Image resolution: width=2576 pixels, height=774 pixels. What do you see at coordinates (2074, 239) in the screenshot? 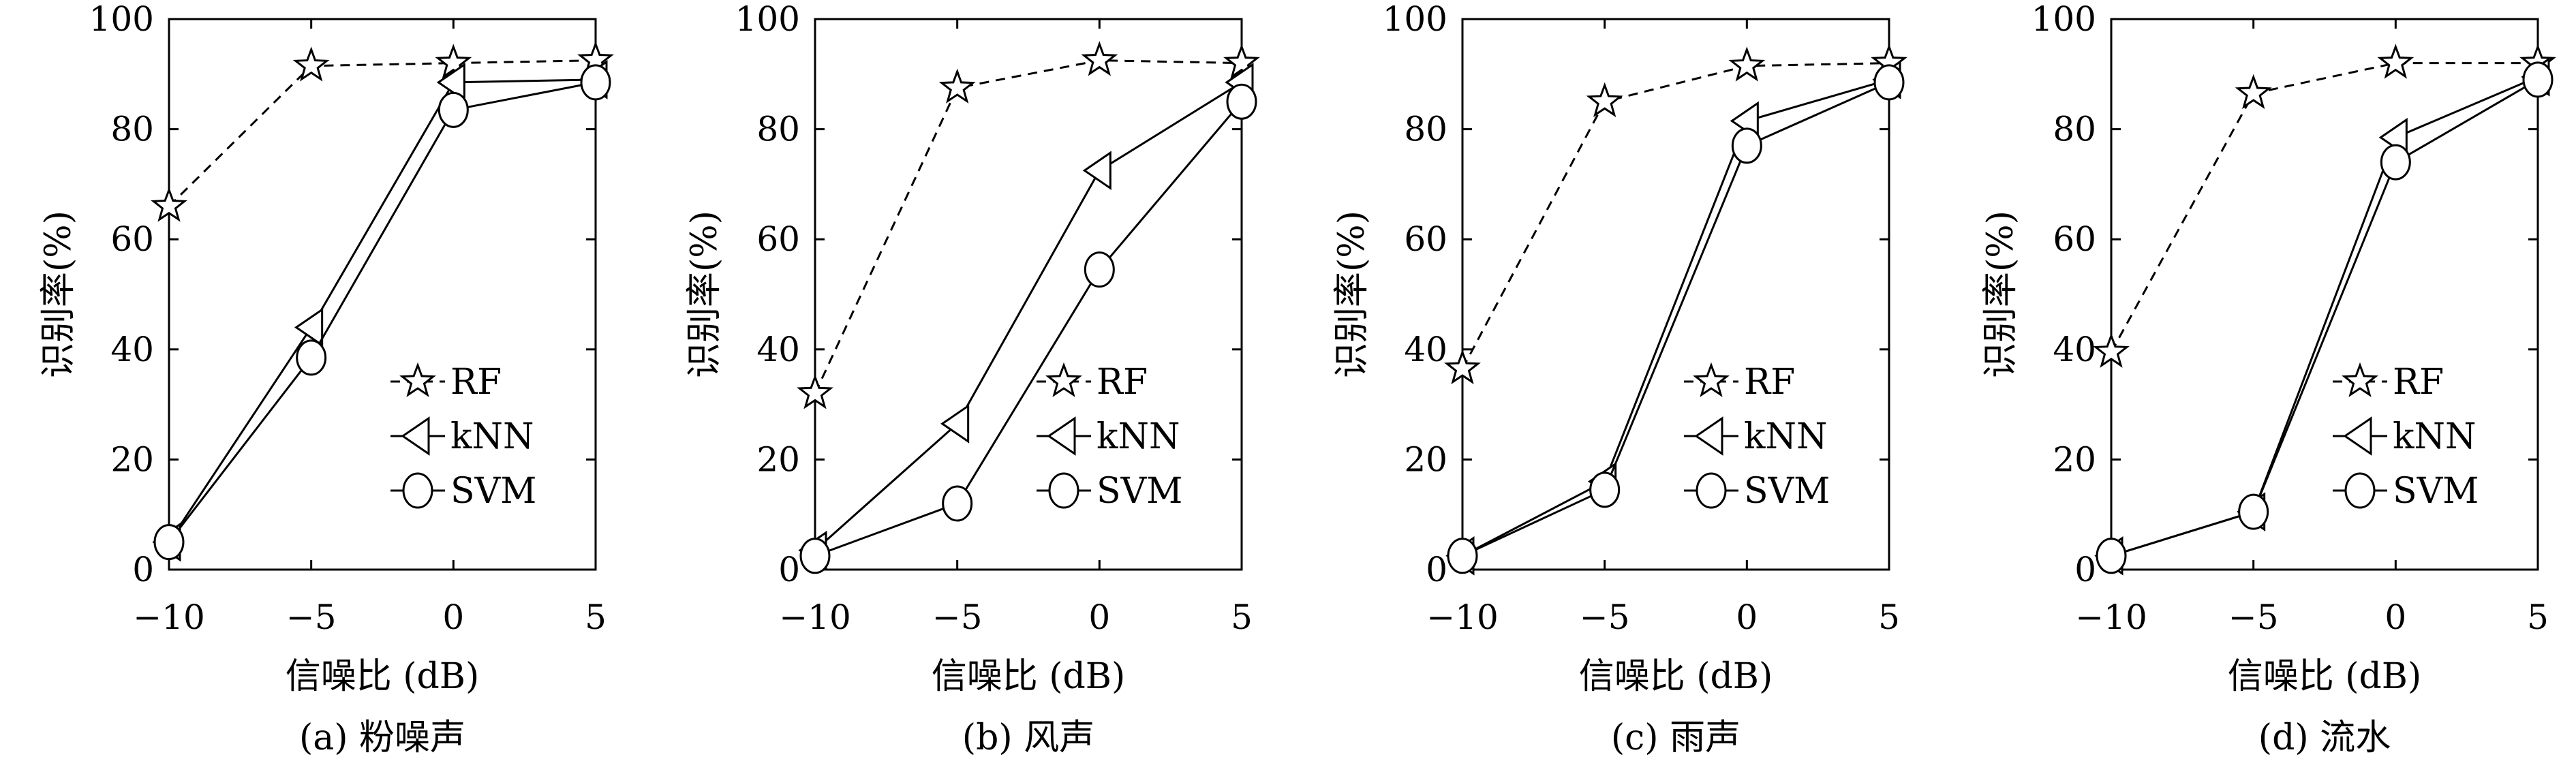
I see `y-tick-label: 60` at bounding box center [2074, 239].